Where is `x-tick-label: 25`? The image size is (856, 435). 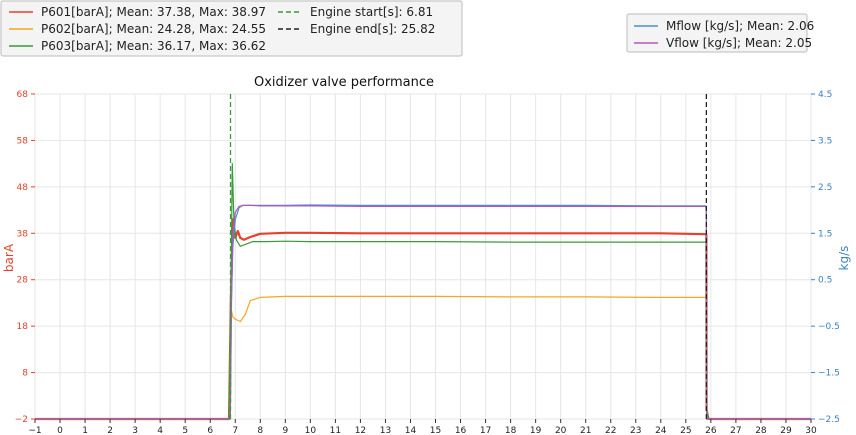
x-tick-label: 25 is located at coordinates (685, 430).